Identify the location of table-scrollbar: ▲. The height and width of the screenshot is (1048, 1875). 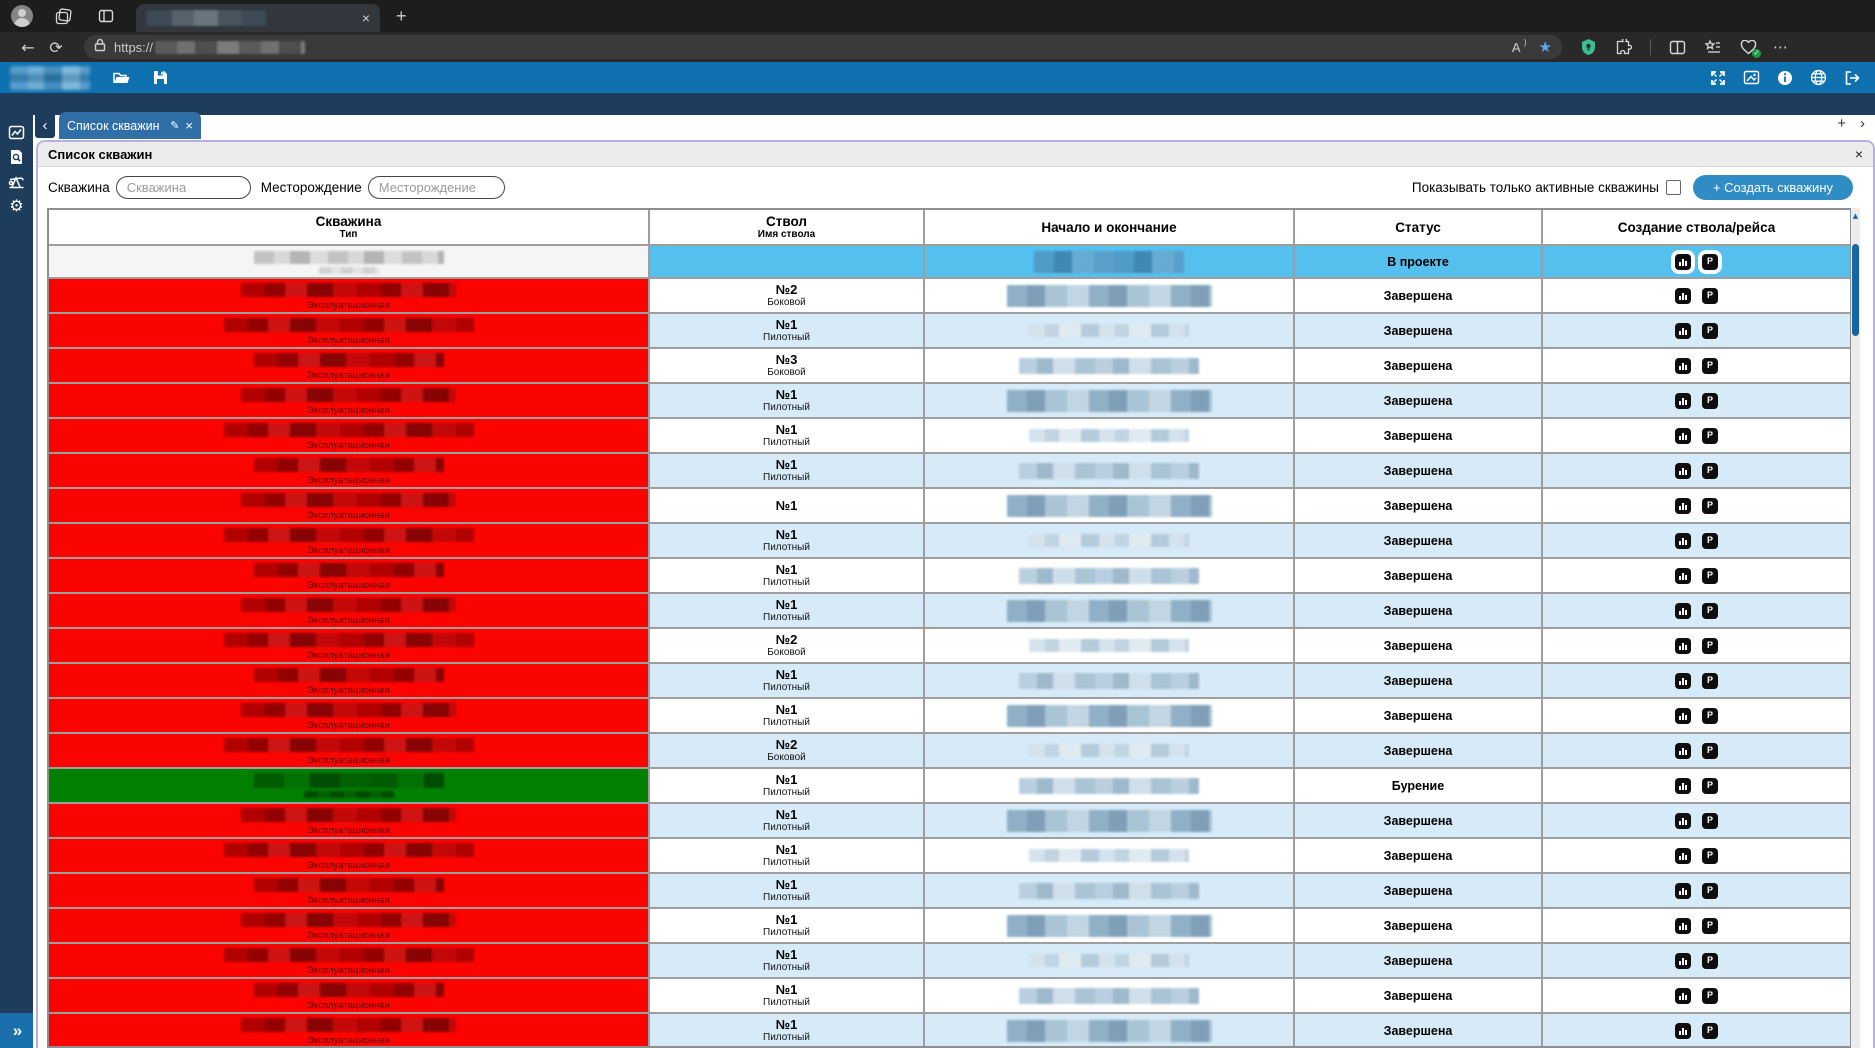
(1855, 628).